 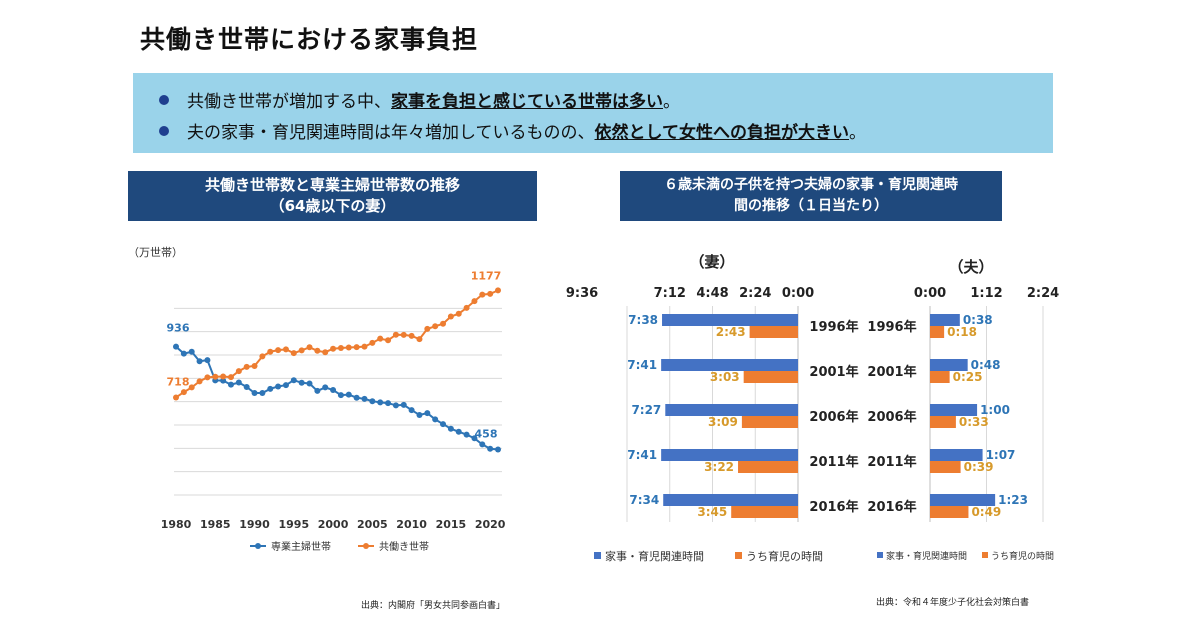 I want to click on bullet1-emphasis: 家事を負担と感じている世帯は多い, so click(x=527, y=102).